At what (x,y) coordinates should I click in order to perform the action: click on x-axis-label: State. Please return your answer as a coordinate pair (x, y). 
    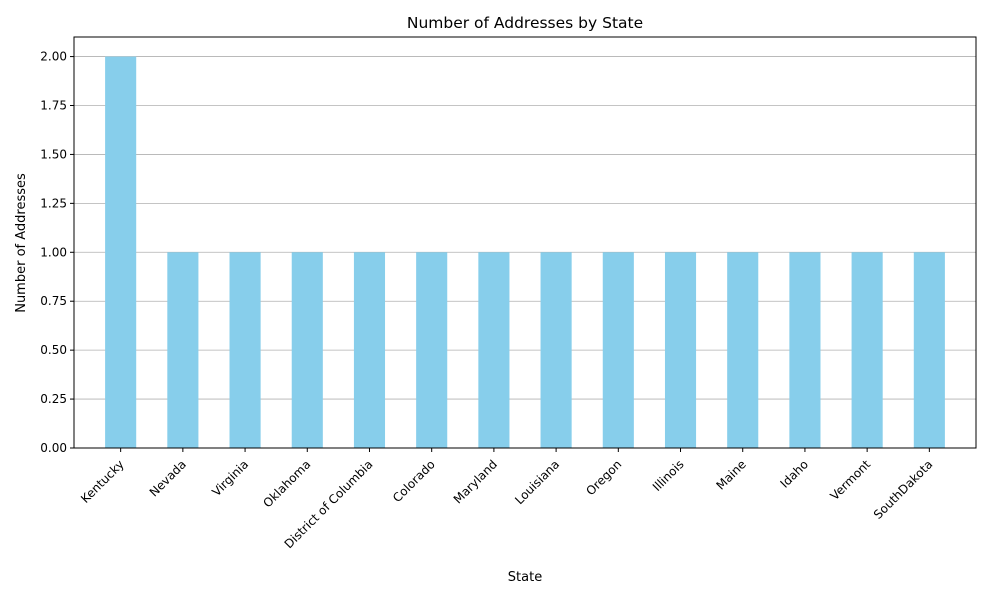
    Looking at the image, I should click on (525, 577).